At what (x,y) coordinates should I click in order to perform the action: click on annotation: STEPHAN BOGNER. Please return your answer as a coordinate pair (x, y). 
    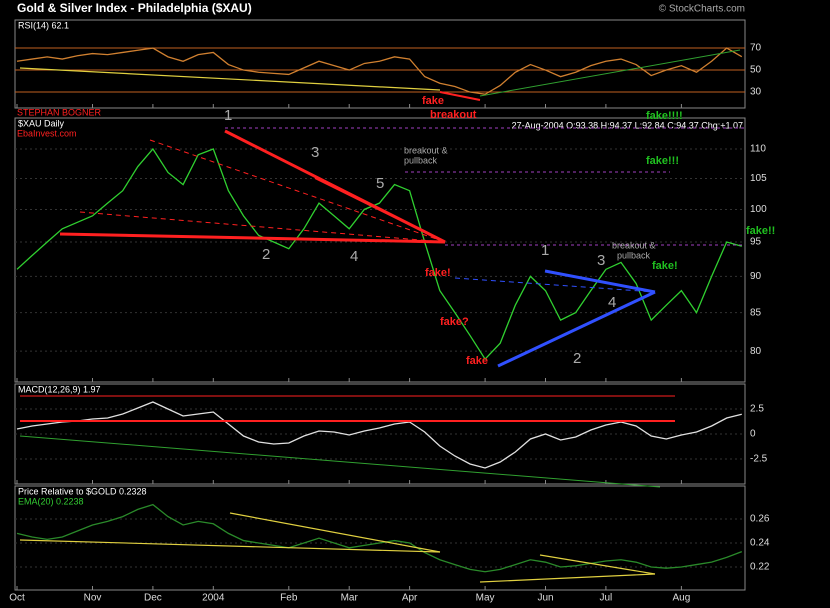
    Looking at the image, I should click on (59, 112).